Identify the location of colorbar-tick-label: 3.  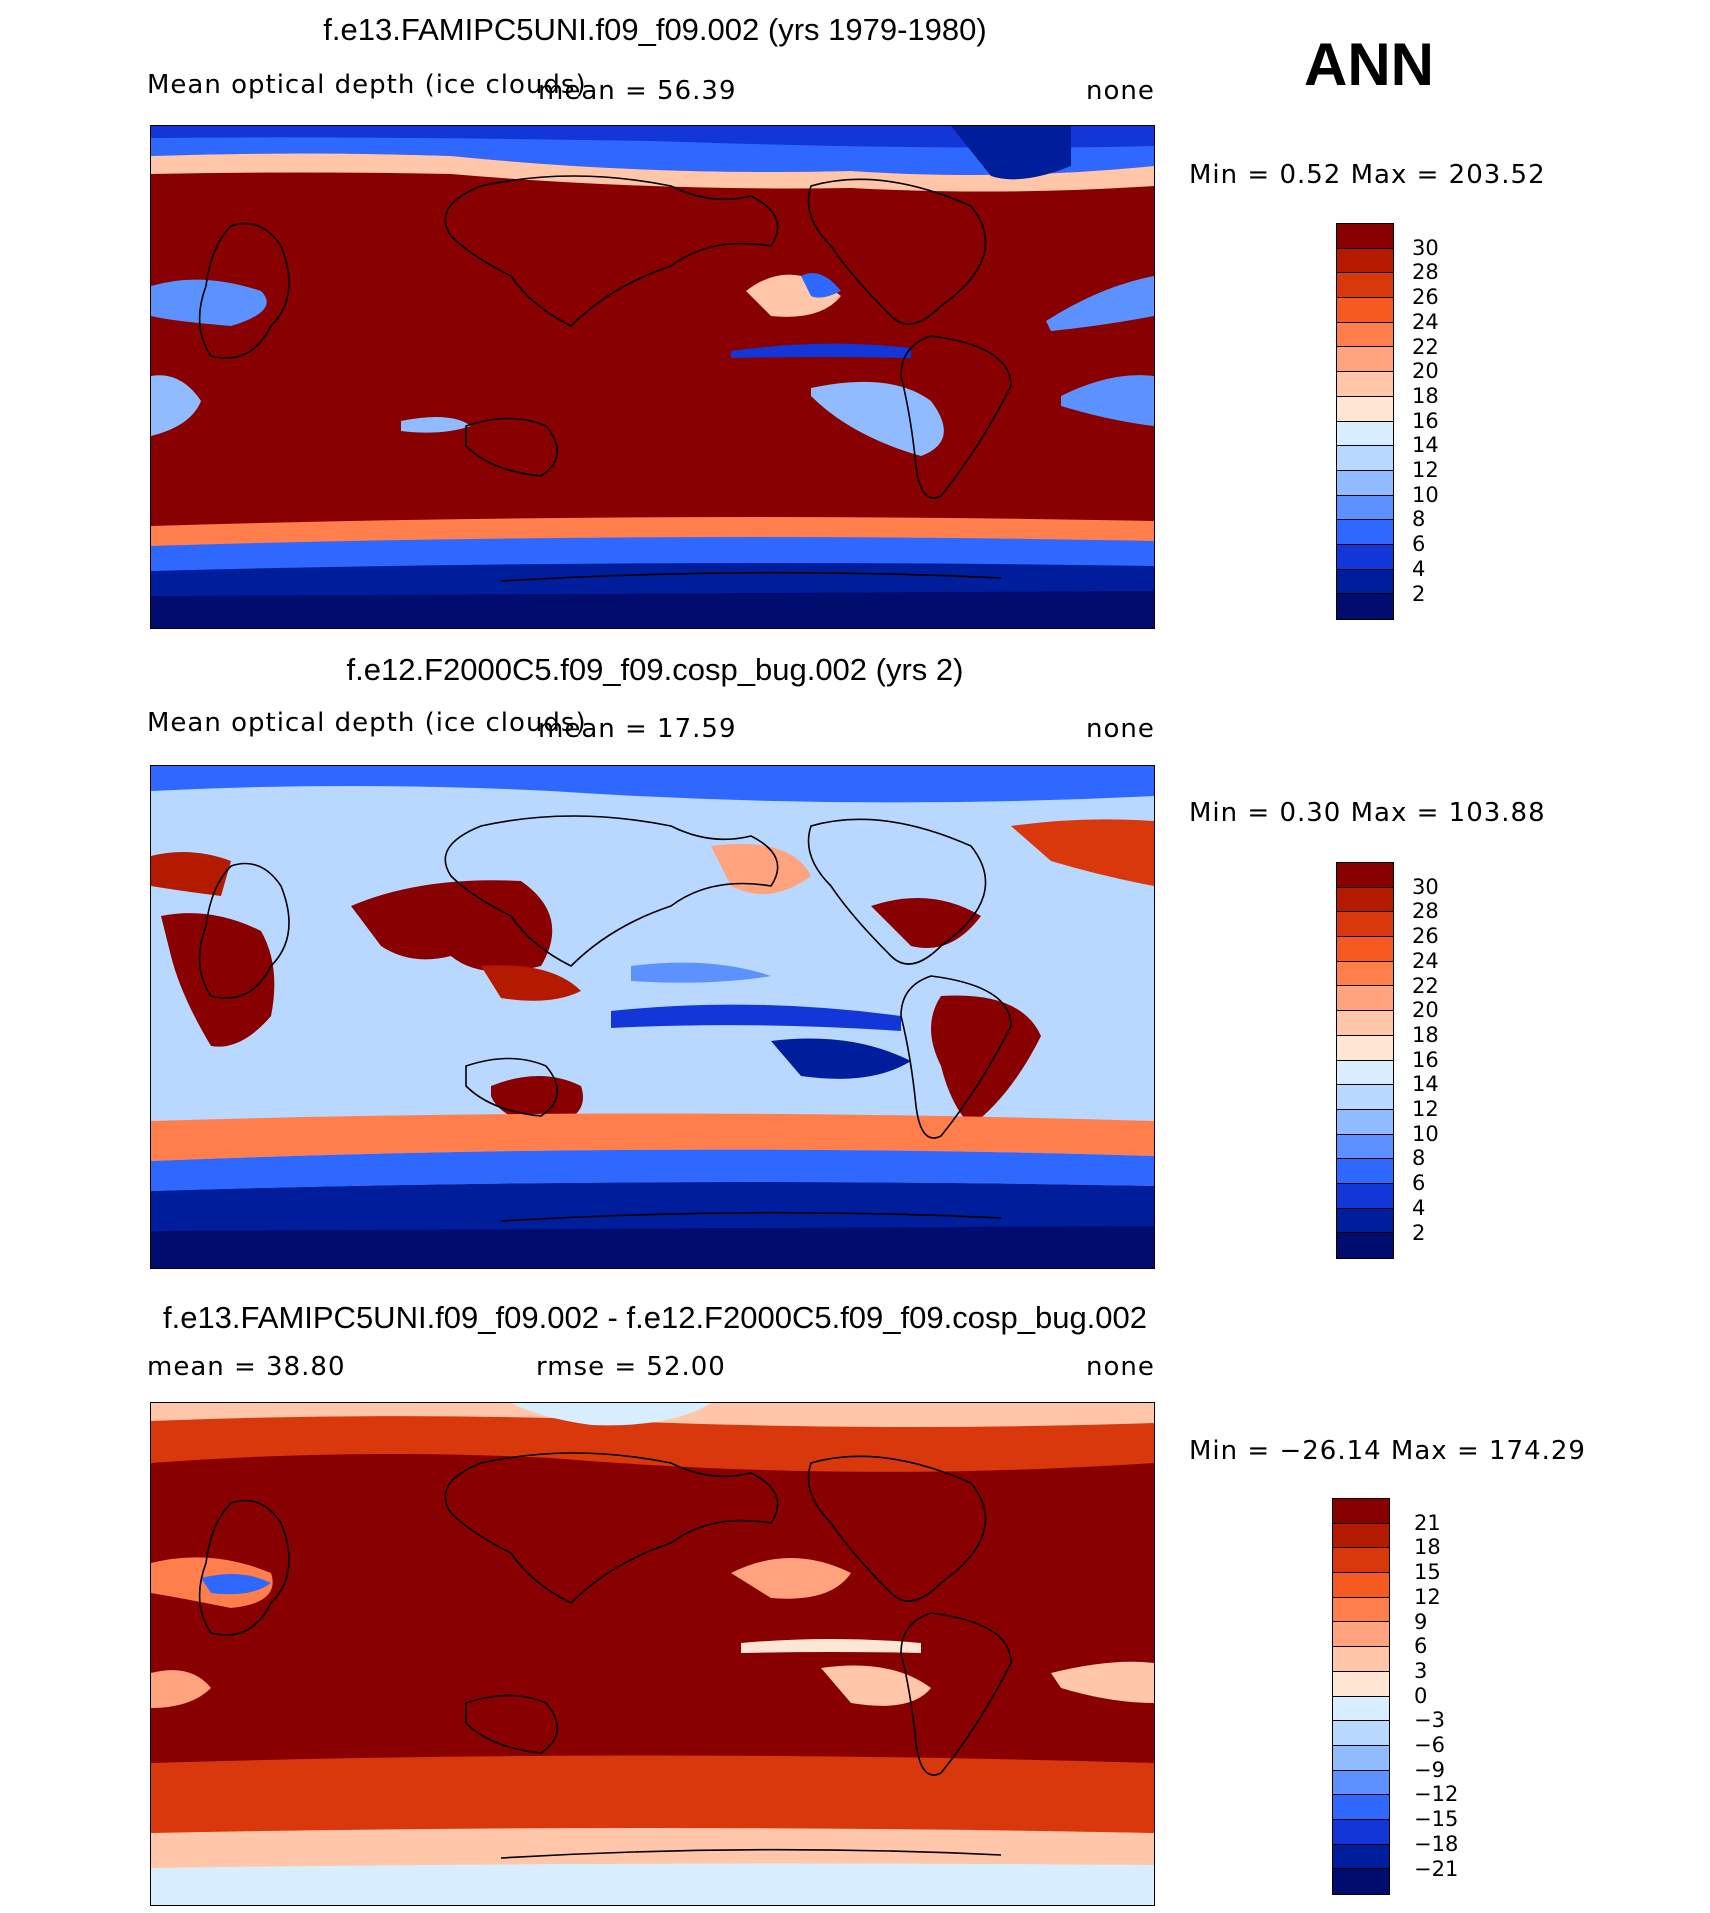
(1421, 1670).